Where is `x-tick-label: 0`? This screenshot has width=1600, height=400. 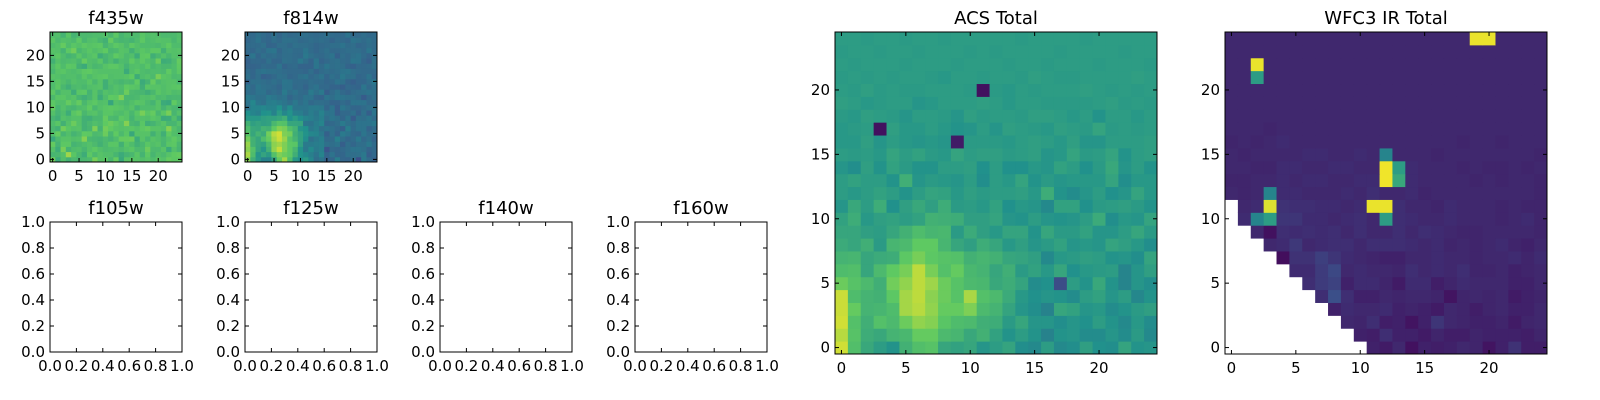
x-tick-label: 0 is located at coordinates (1232, 368).